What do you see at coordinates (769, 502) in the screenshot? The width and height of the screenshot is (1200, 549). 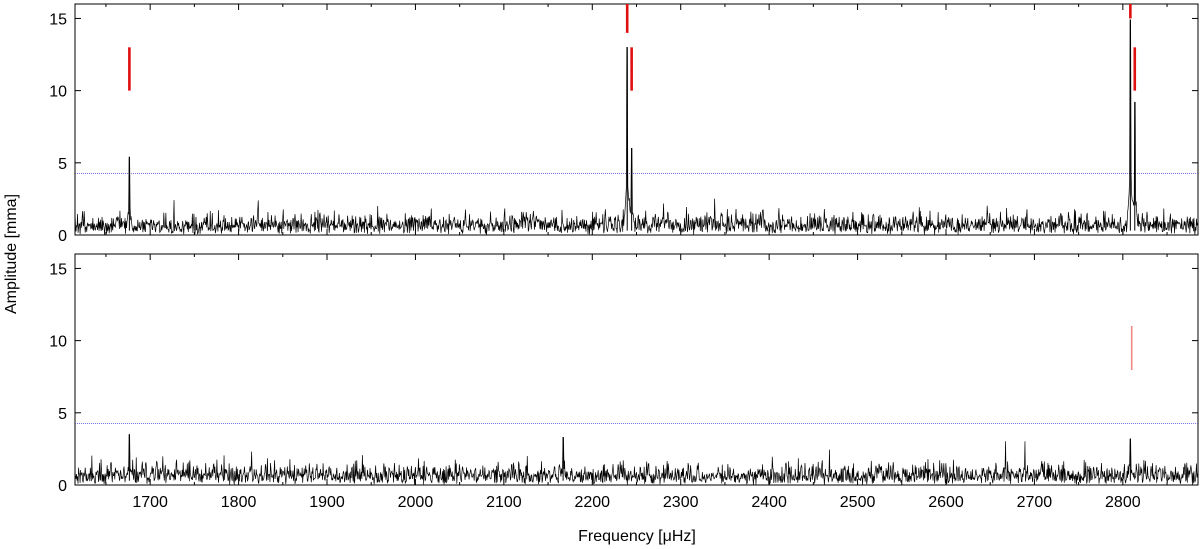 I see `x-tick-label: 2400` at bounding box center [769, 502].